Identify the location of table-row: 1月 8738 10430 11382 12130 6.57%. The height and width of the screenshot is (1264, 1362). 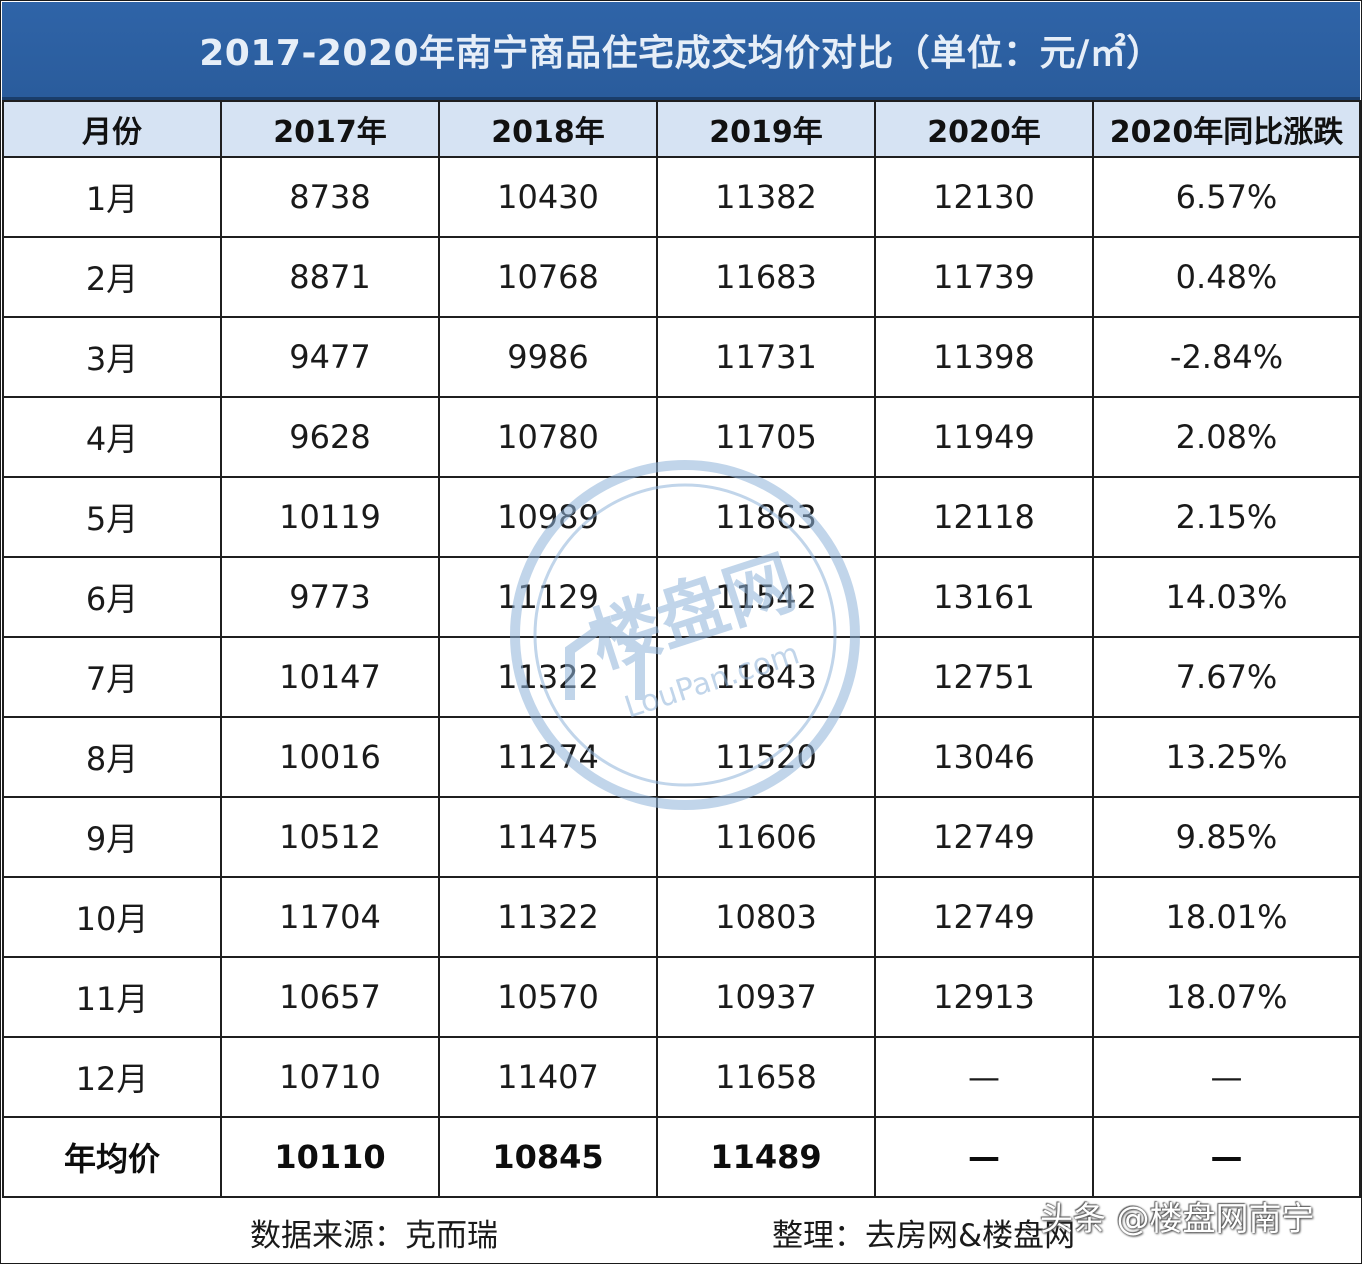
(681, 197).